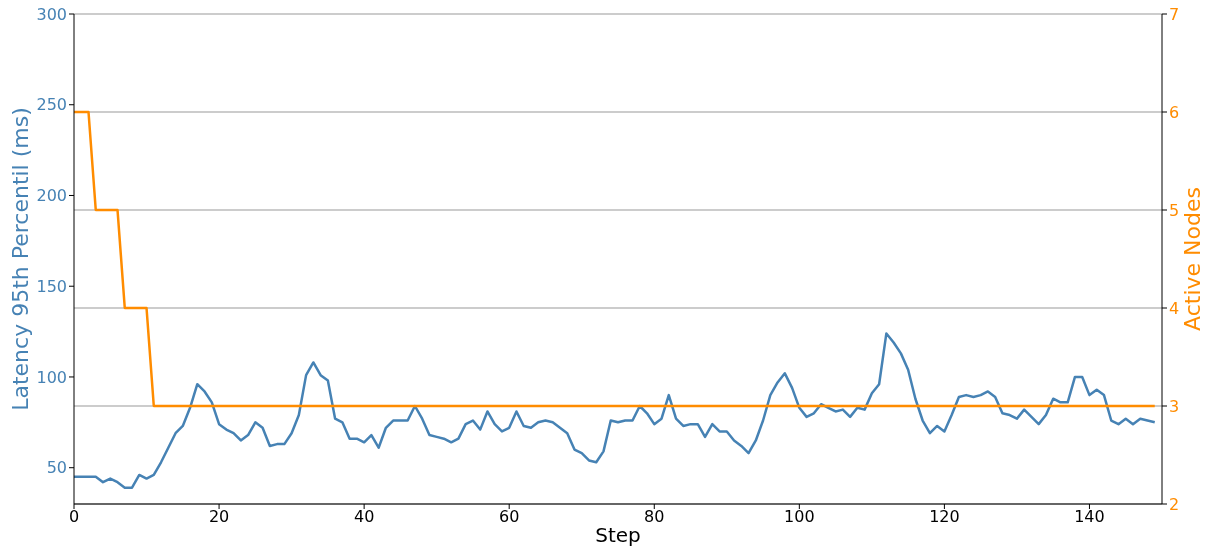 Image resolution: width=1210 pixels, height=556 pixels. I want to click on y-tick-label: 250, so click(51, 105).